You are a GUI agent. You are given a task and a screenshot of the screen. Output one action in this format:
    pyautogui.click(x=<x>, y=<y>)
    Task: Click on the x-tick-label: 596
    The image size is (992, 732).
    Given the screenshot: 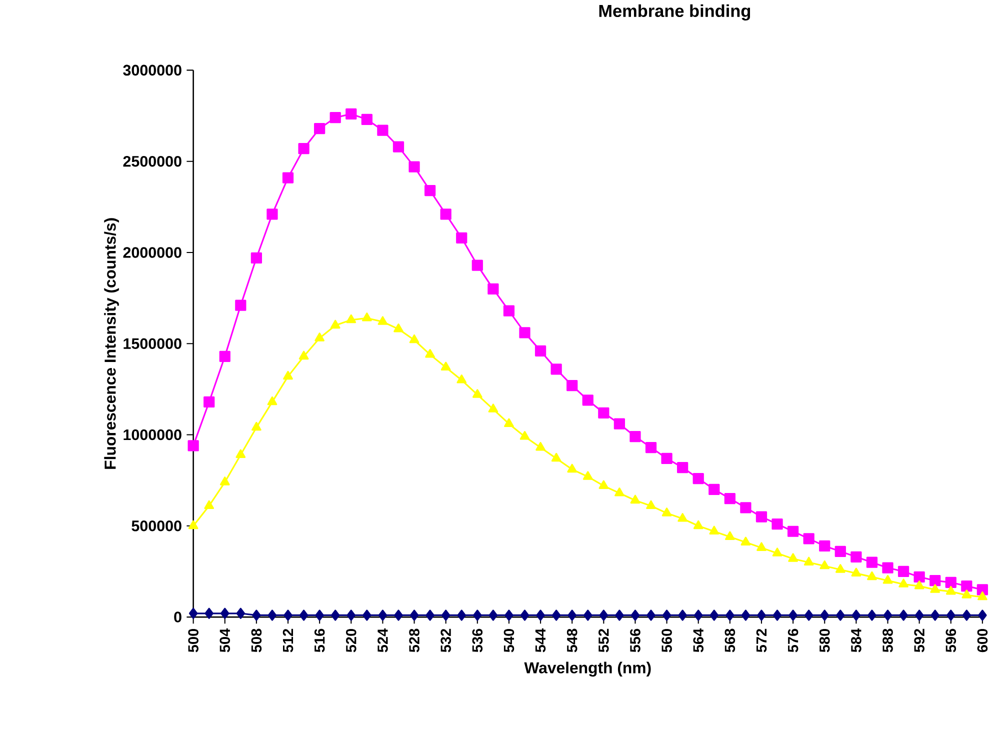 What is the action you would take?
    pyautogui.click(x=951, y=640)
    